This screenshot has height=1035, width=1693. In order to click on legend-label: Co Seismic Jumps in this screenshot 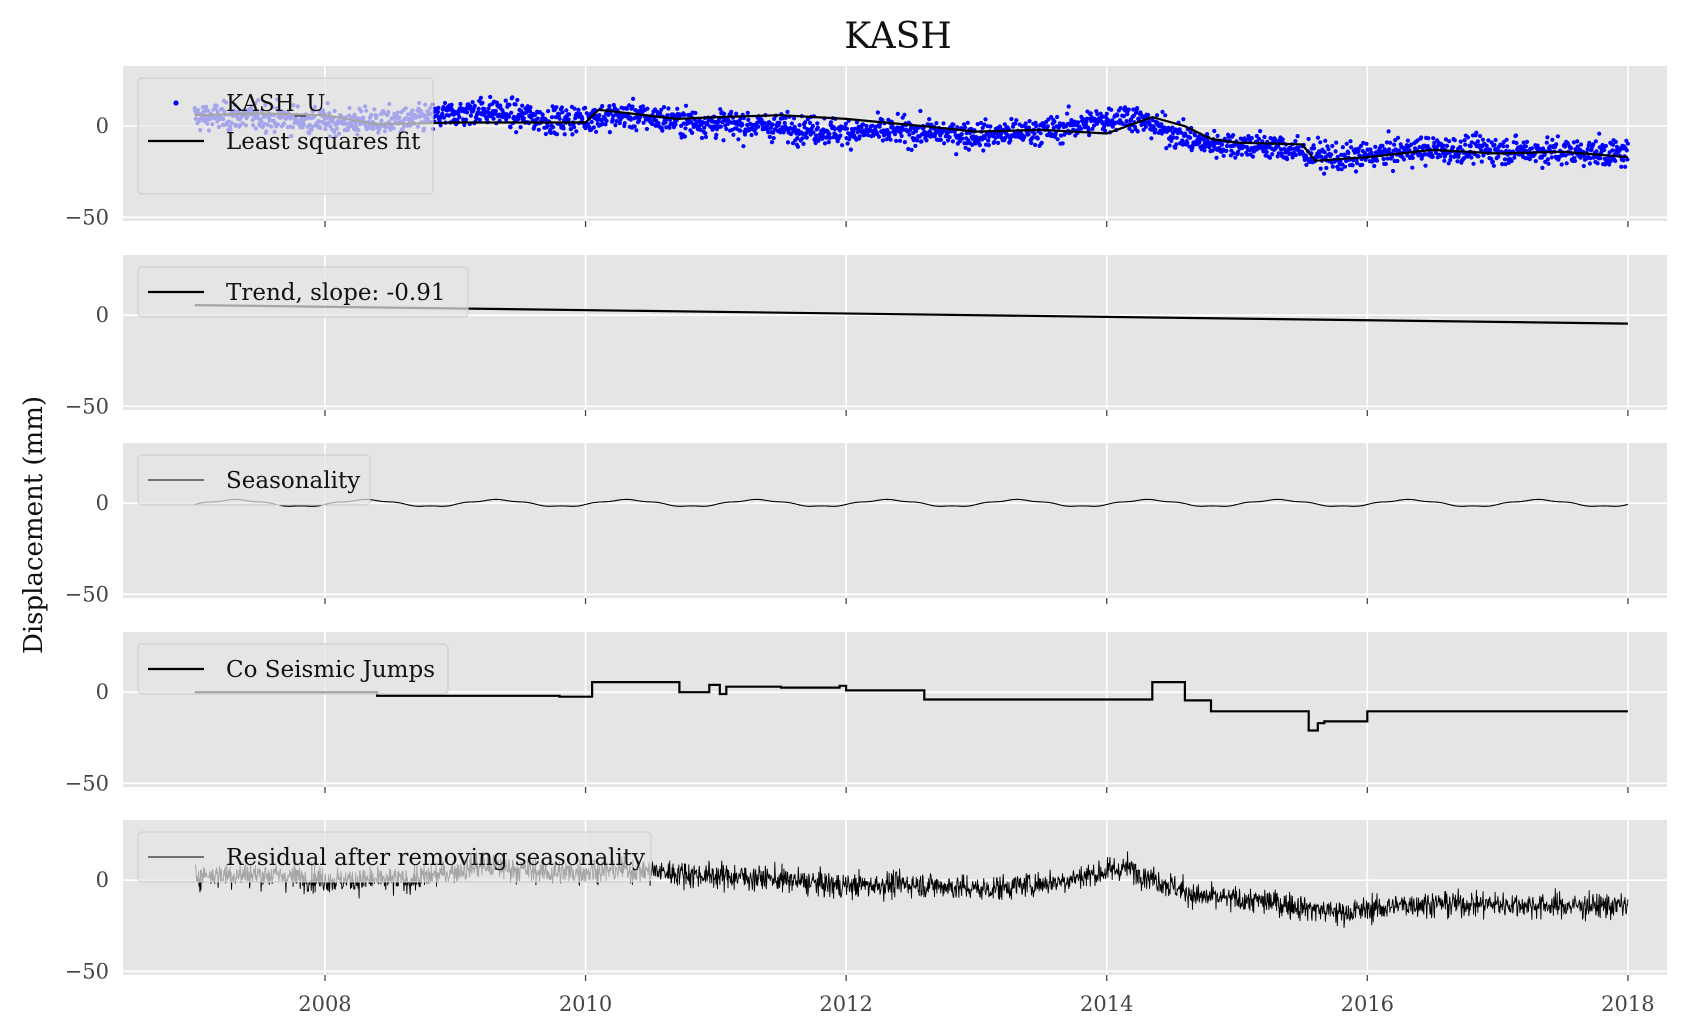, I will do `click(330, 670)`.